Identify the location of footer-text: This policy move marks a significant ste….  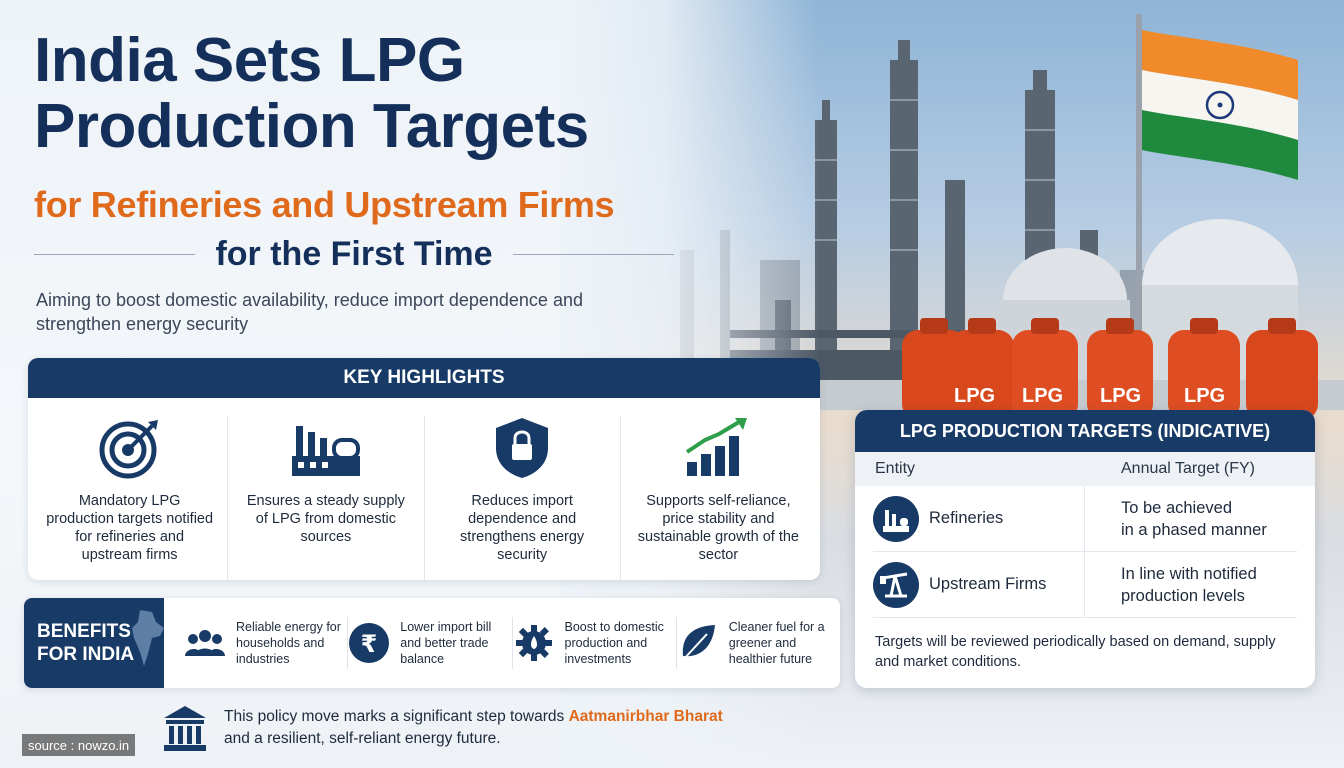
(473, 728).